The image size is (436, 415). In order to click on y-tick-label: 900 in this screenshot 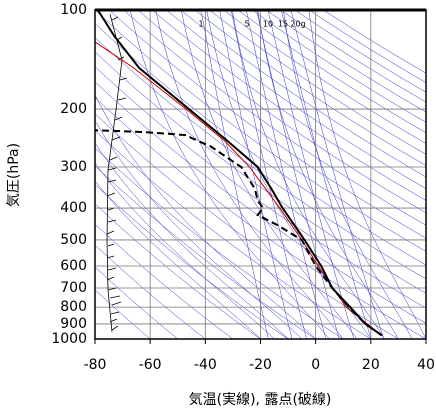, I will do `click(73, 324)`.